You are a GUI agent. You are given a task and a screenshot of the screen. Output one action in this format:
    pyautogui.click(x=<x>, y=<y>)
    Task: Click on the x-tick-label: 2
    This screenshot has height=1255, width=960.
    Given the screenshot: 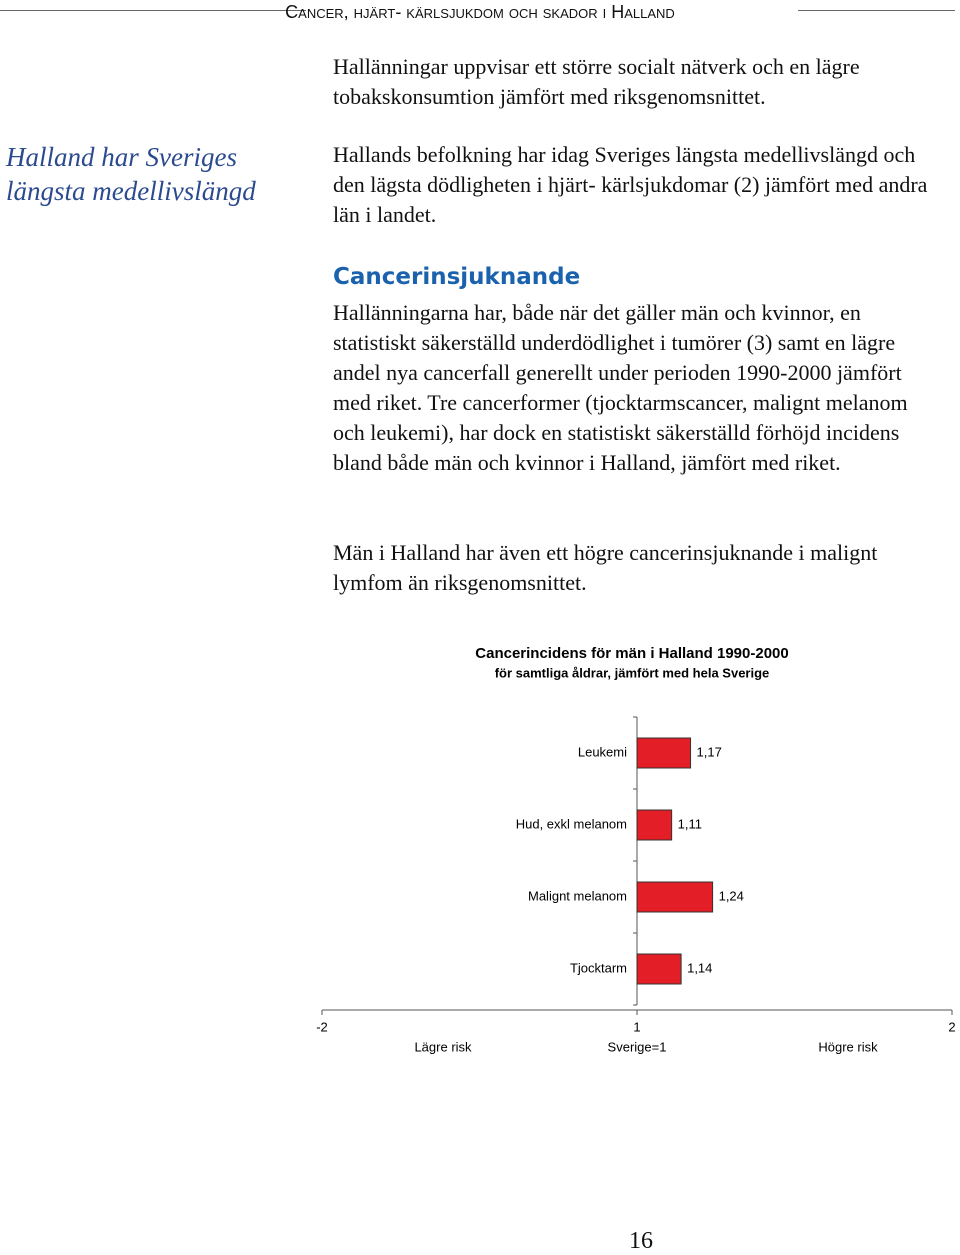 What is the action you would take?
    pyautogui.click(x=951, y=1026)
    